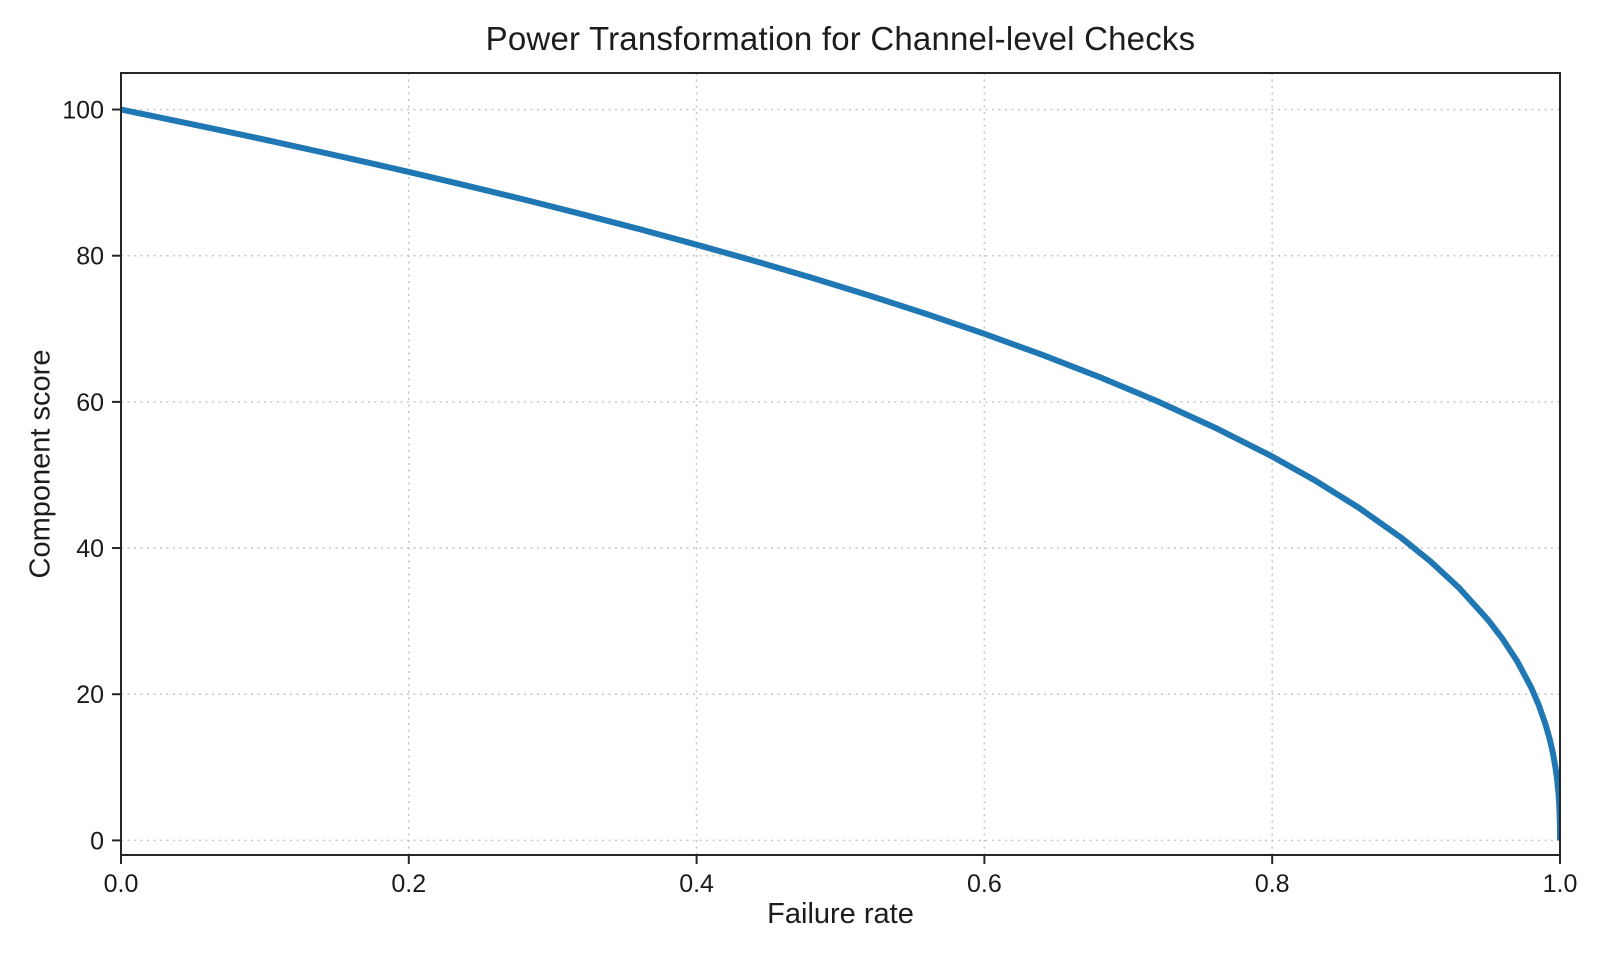  What do you see at coordinates (840, 914) in the screenshot?
I see `x-axis-label: Failure rate` at bounding box center [840, 914].